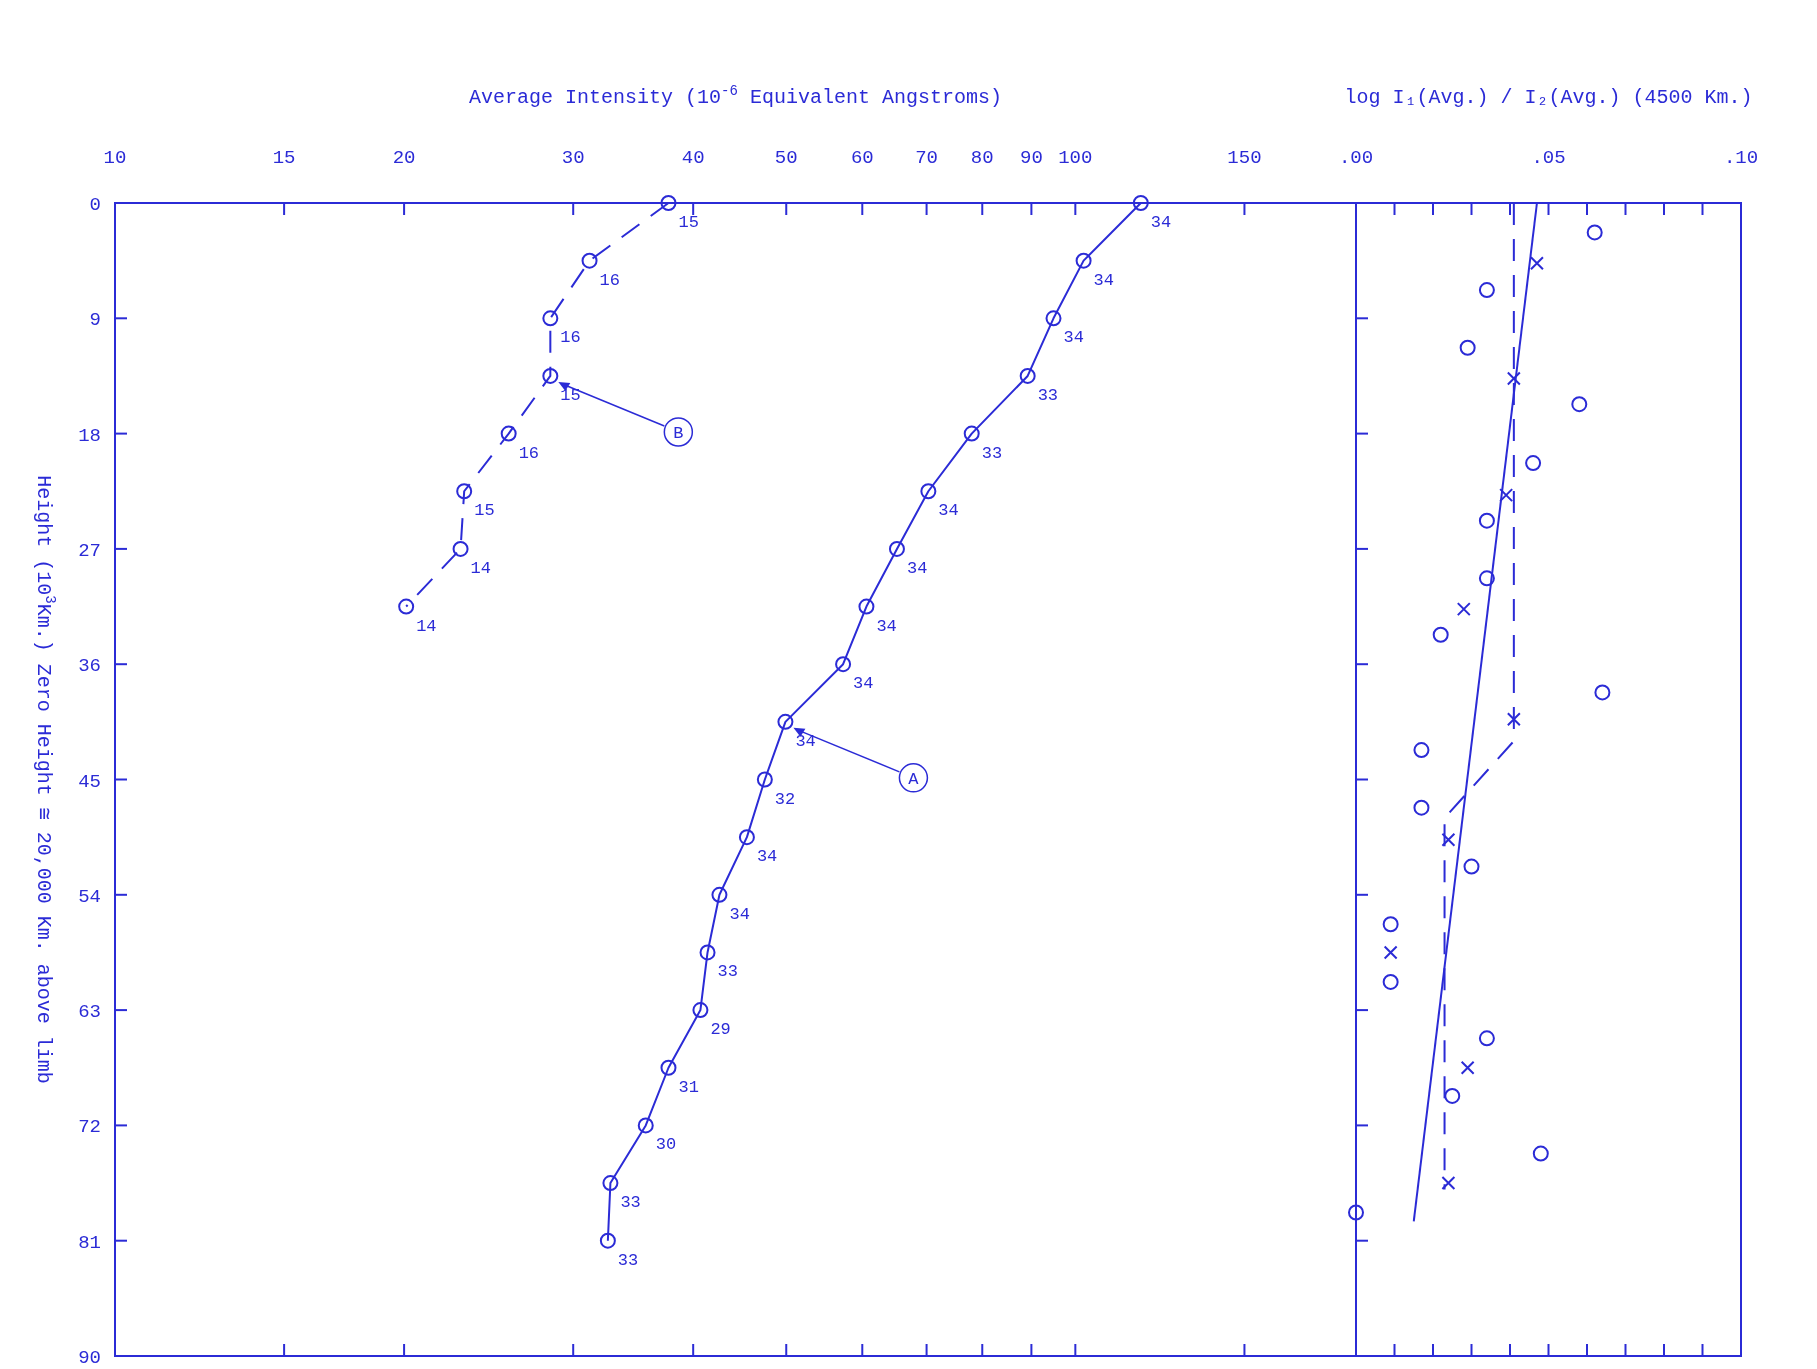 This screenshot has width=1817, height=1369. I want to click on x-tick-label: 70, so click(926, 158).